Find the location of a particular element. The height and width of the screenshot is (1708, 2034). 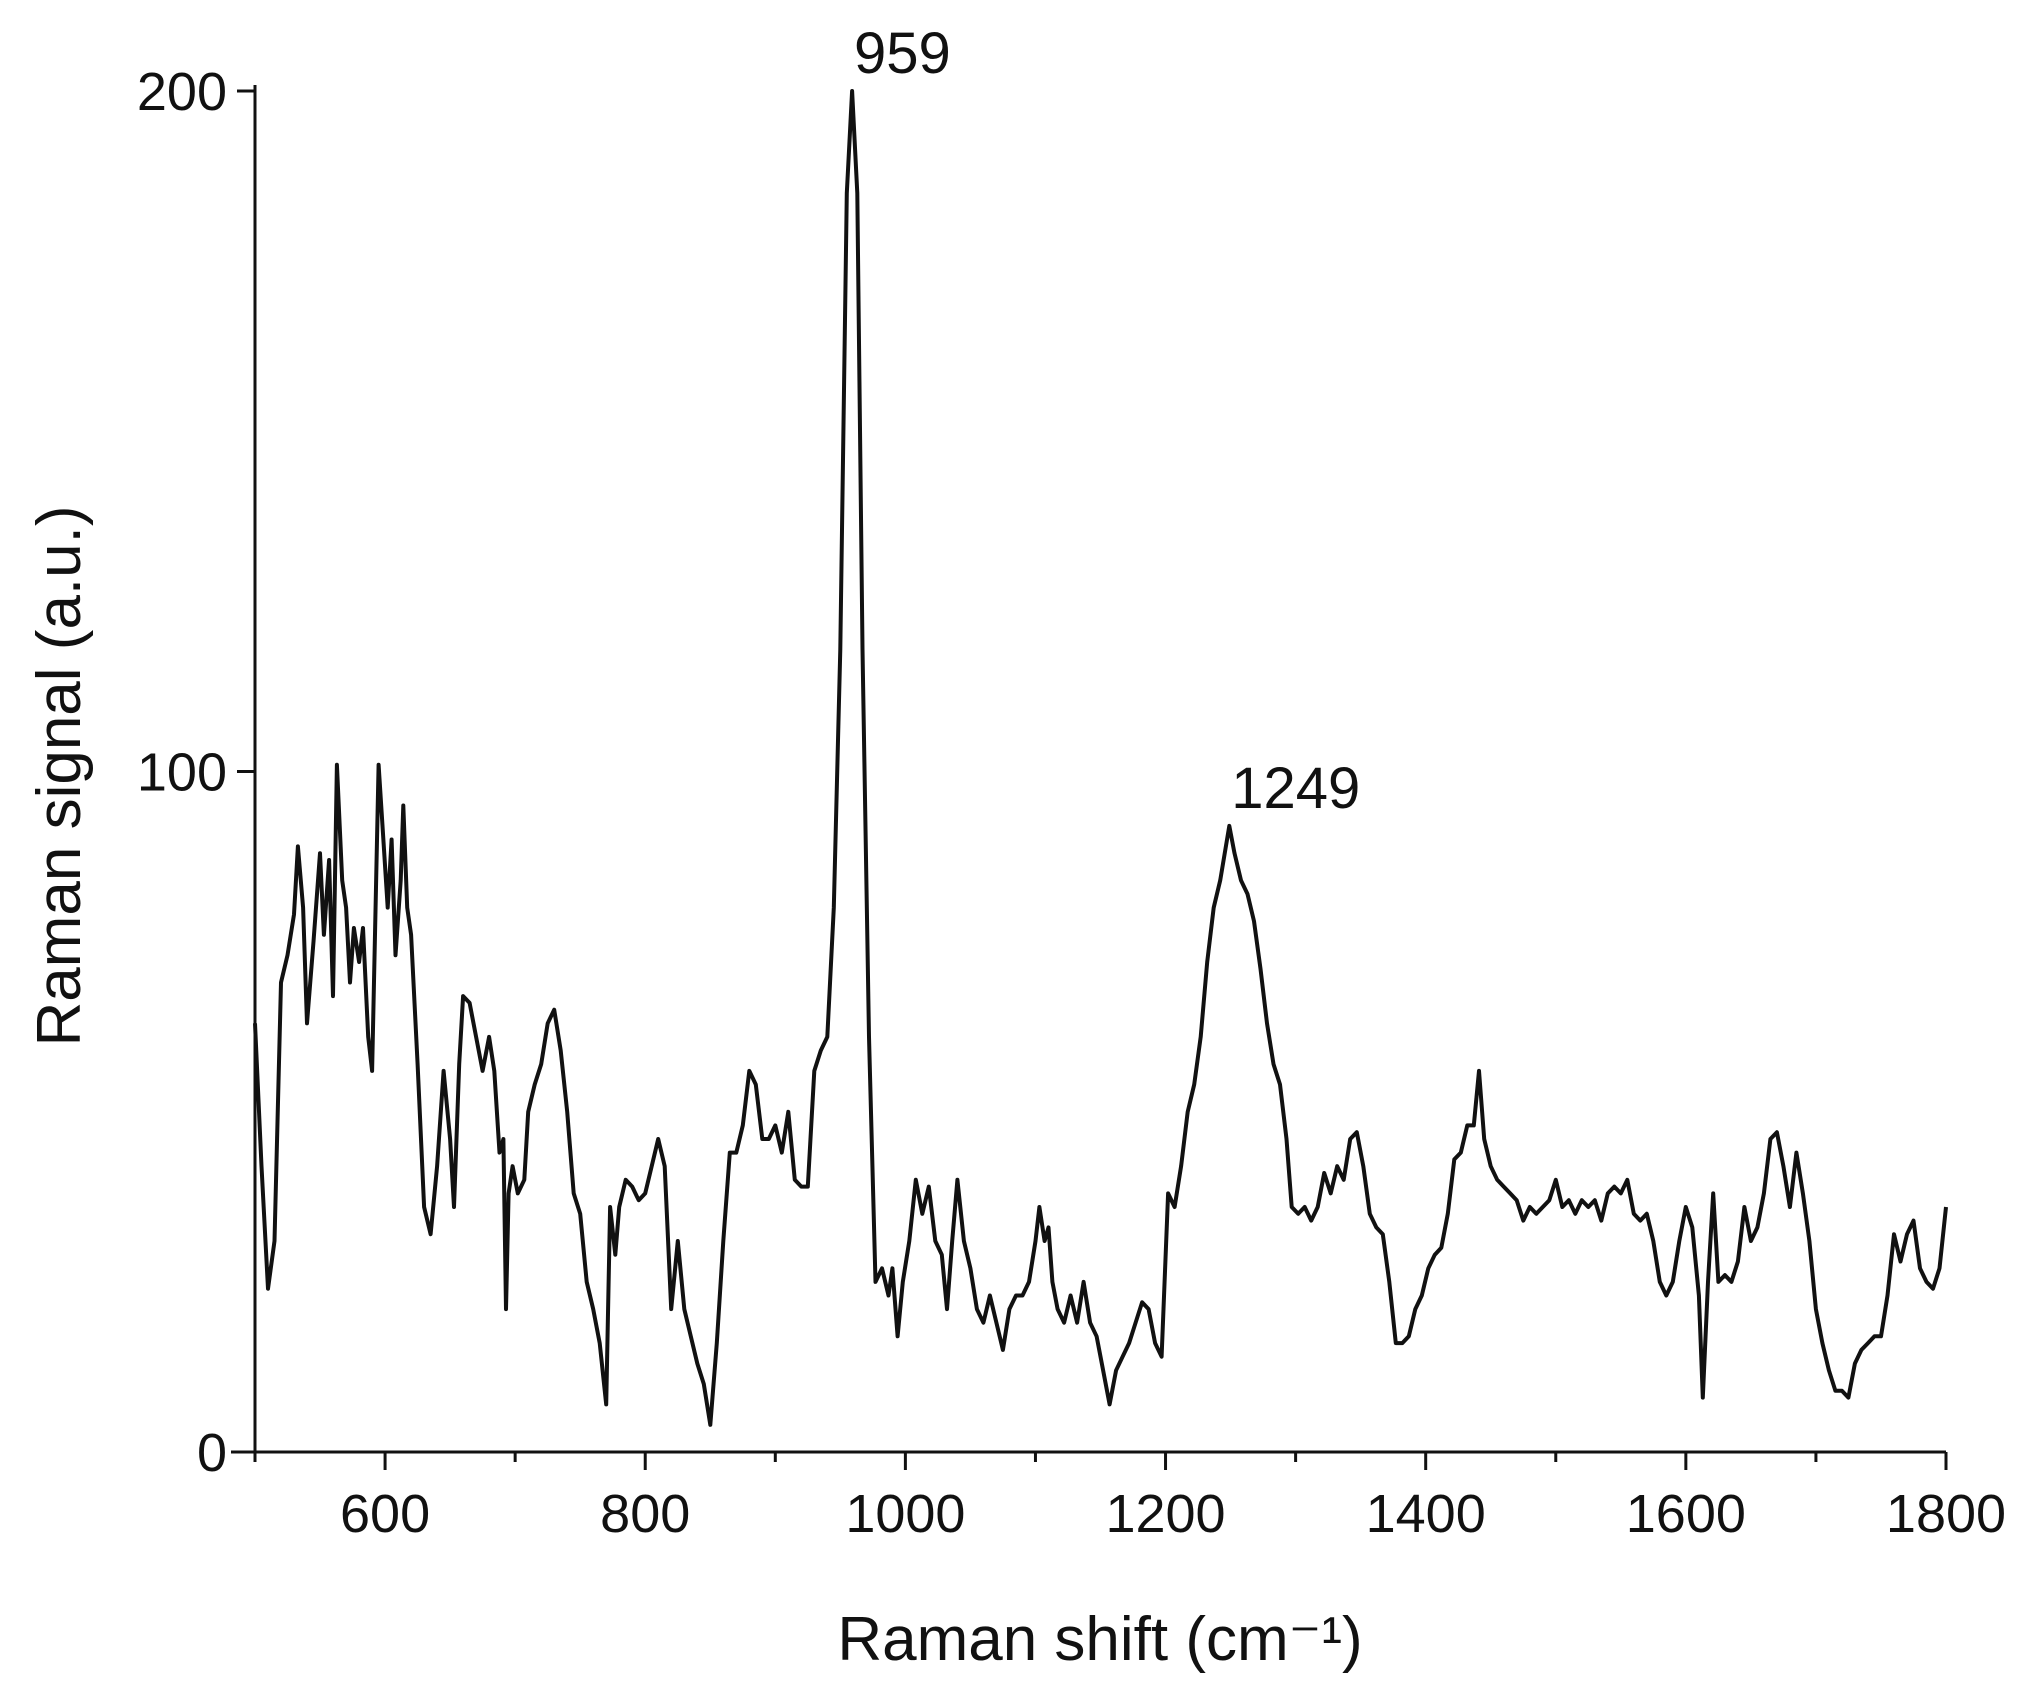

y-tick-label: 100 is located at coordinates (182, 773).